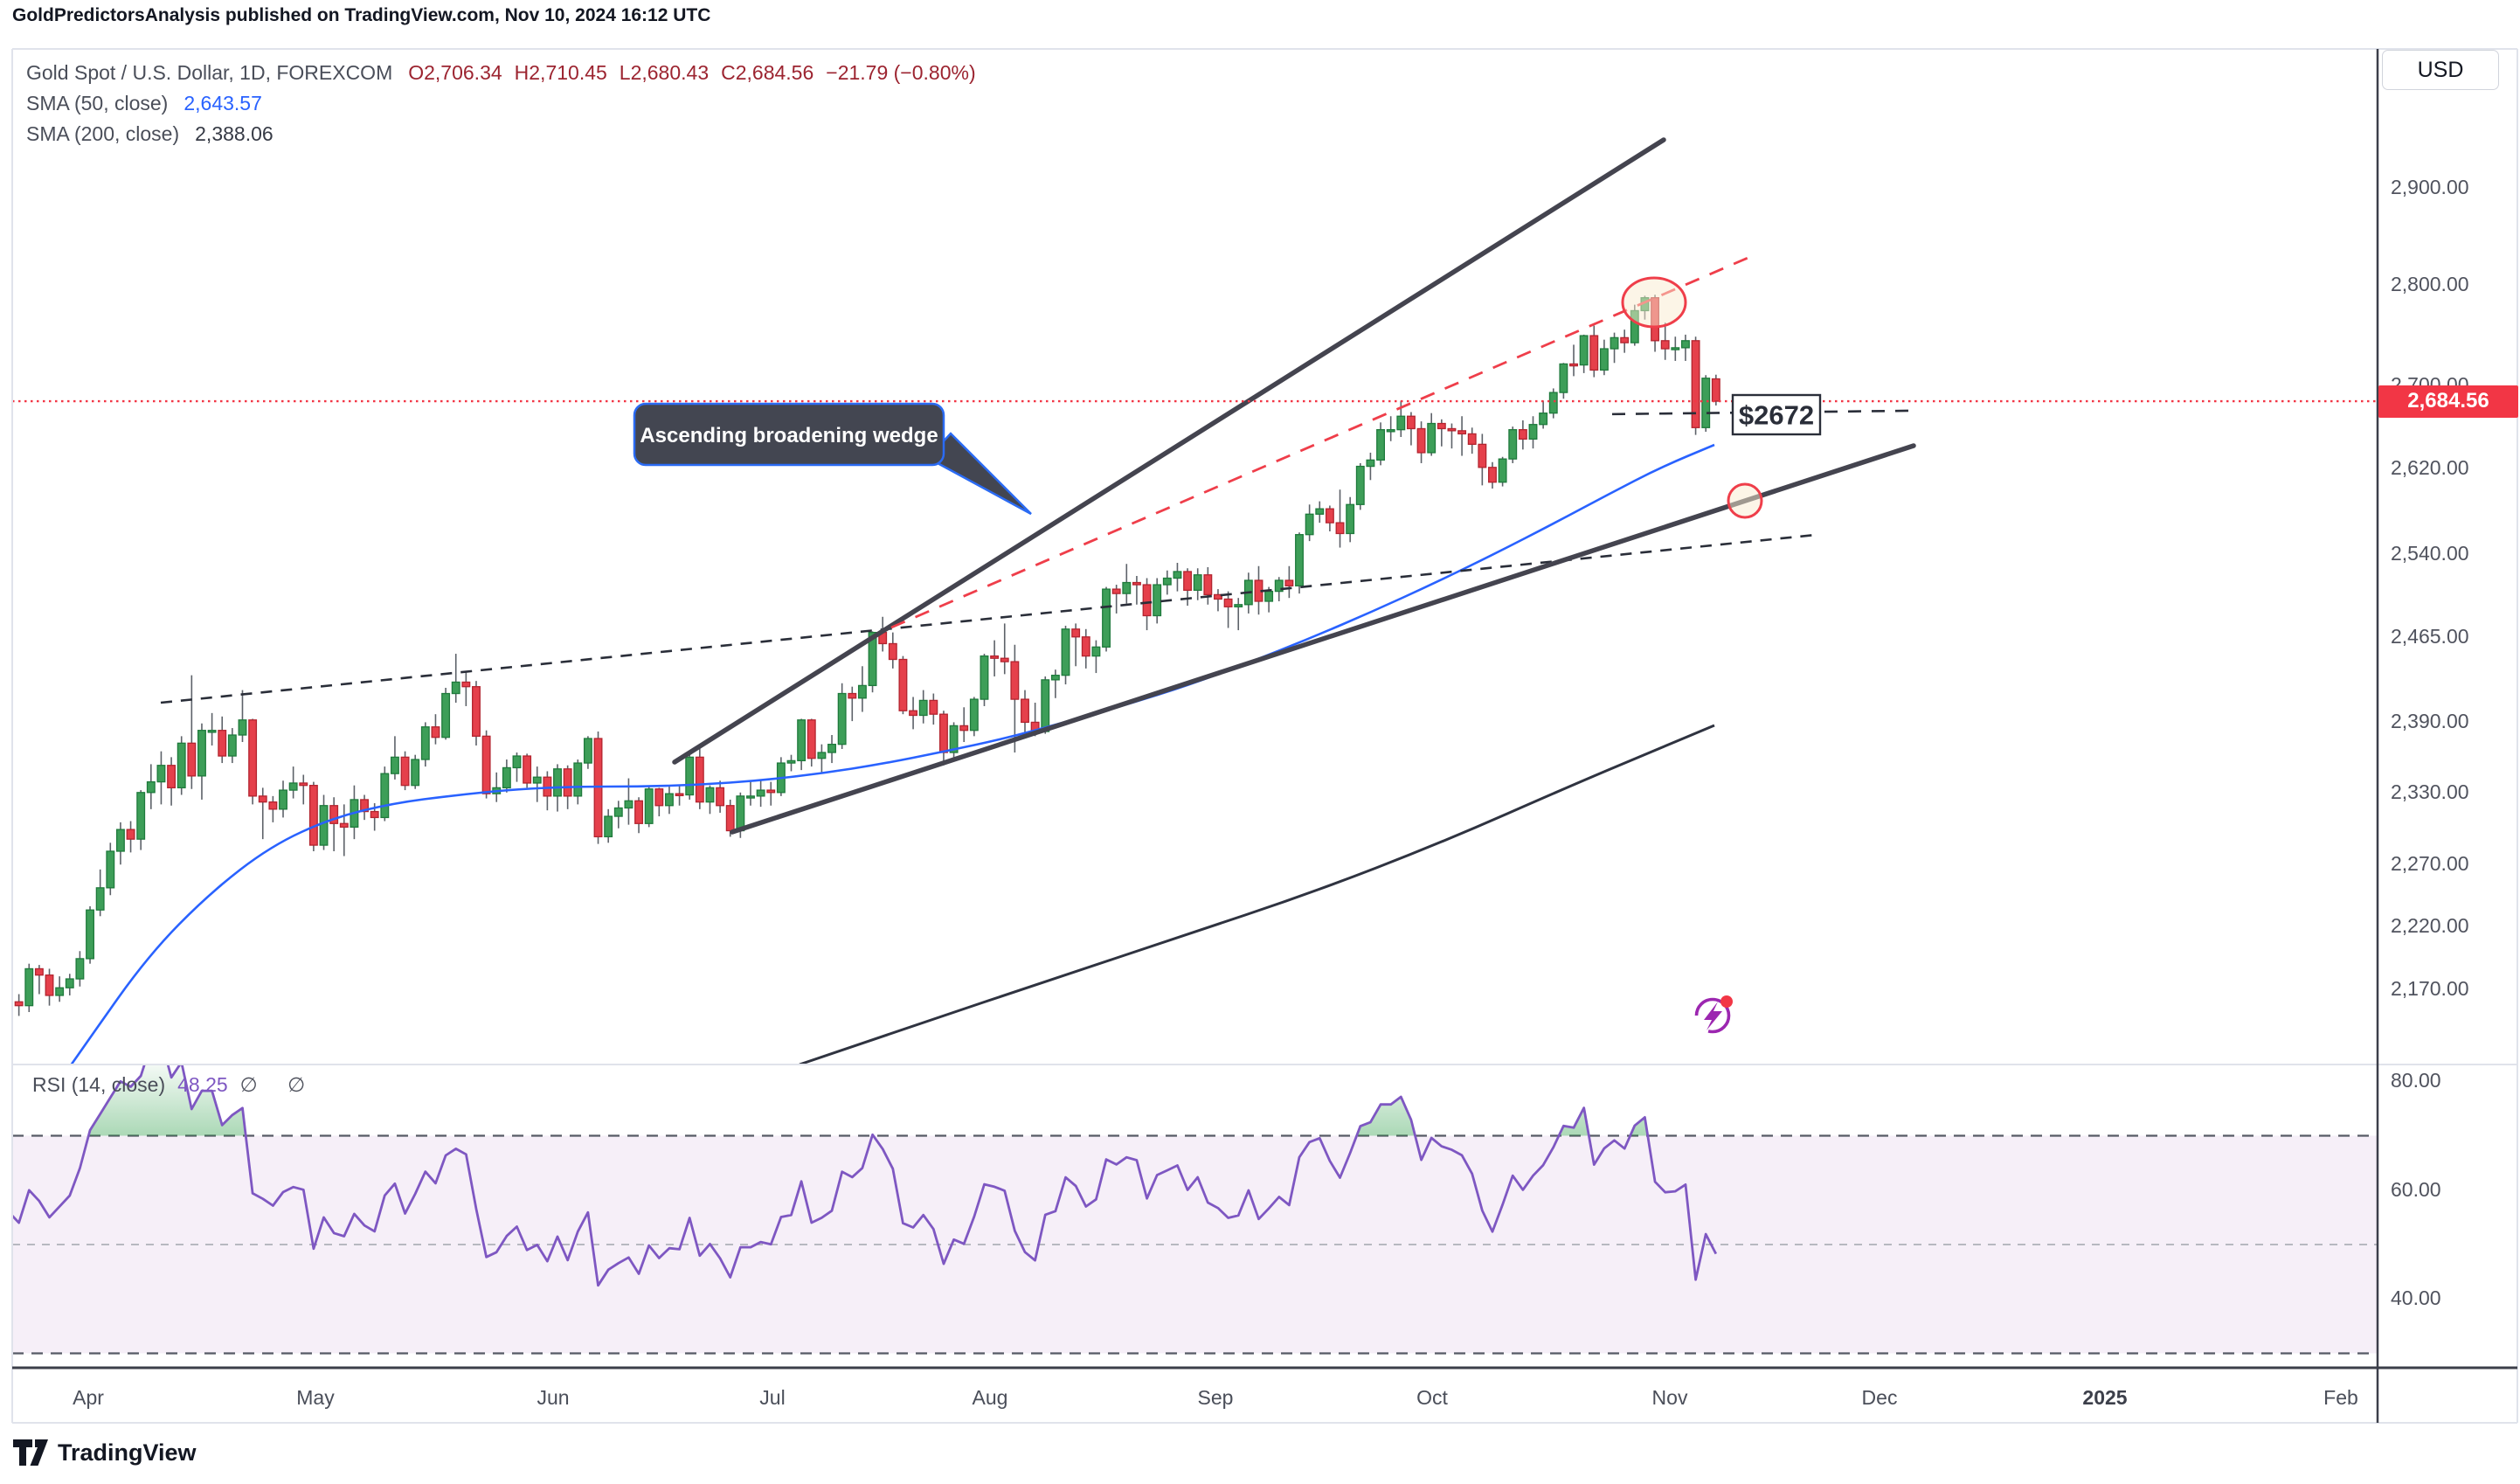 Image resolution: width=2520 pixels, height=1484 pixels. Describe the element at coordinates (664, 72) in the screenshot. I see `ohlc-low: L2,680.43` at that location.